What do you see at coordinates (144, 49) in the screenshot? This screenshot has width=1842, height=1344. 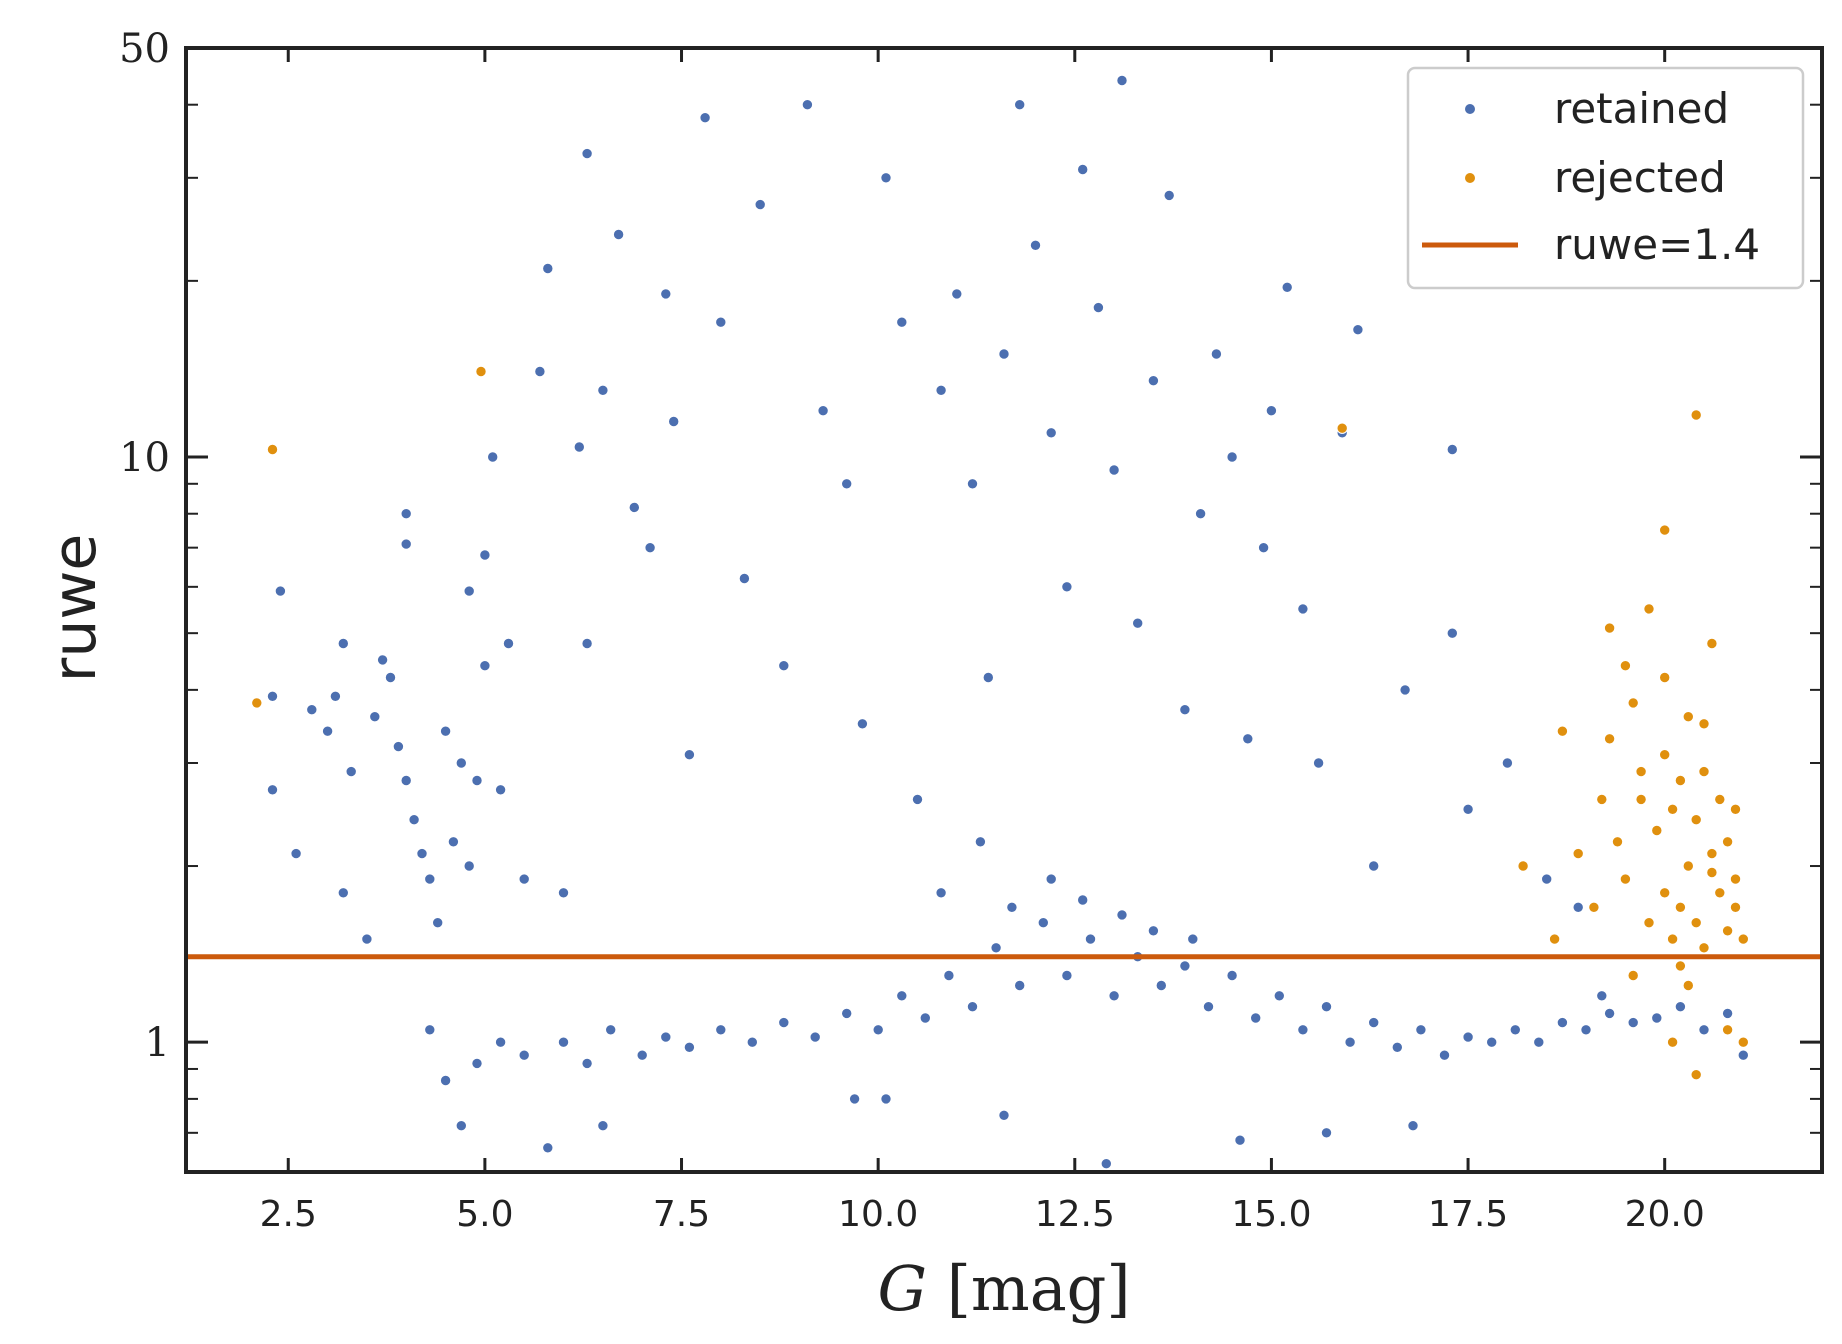 I see `y-tick-label: 50` at bounding box center [144, 49].